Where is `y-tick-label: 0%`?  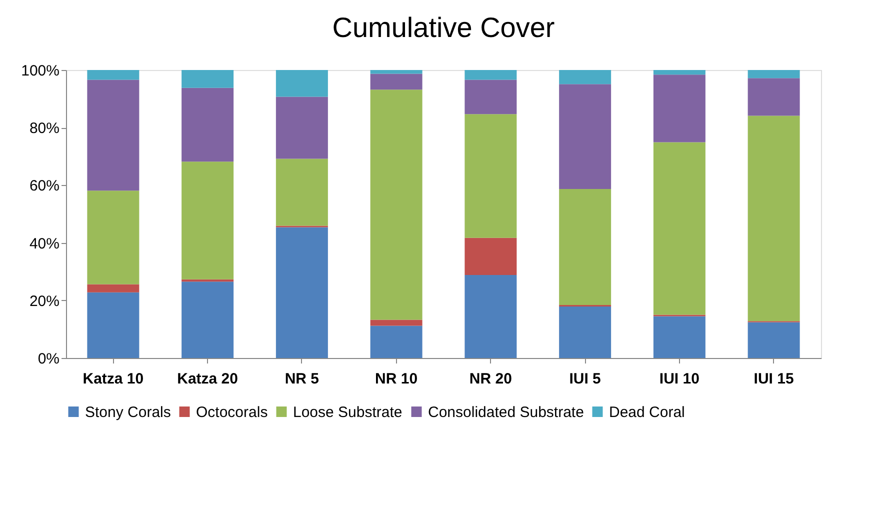 y-tick-label: 0% is located at coordinates (49, 359).